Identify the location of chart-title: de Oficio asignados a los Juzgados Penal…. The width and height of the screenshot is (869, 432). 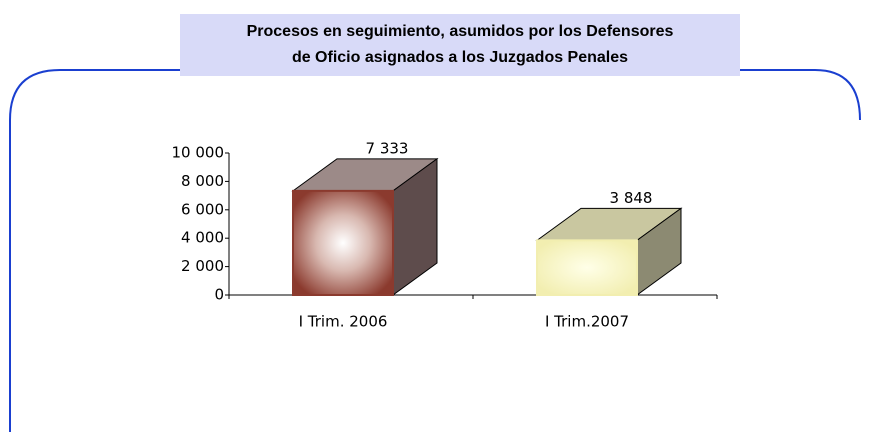
(460, 57).